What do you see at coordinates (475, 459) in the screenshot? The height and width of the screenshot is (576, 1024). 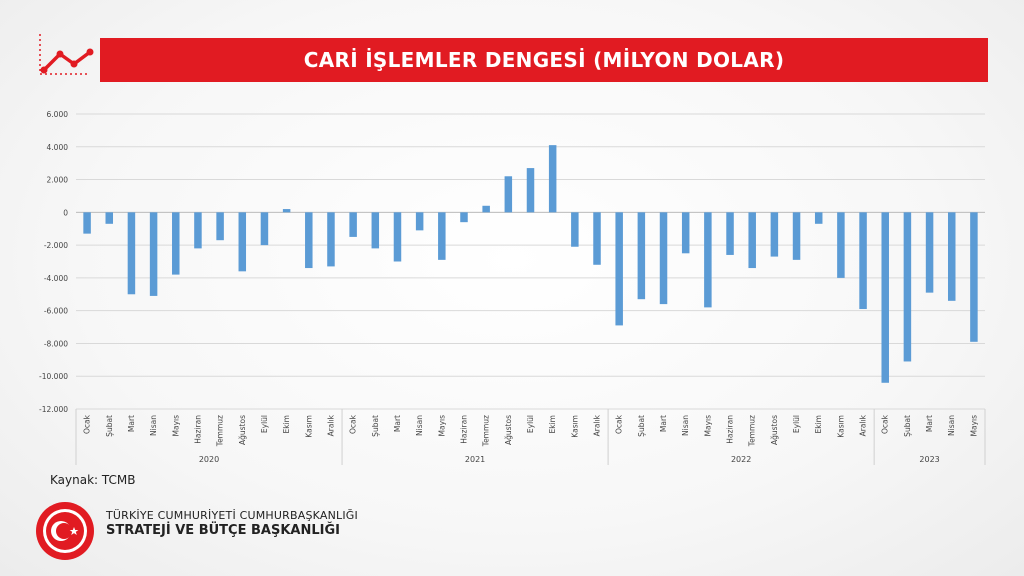 I see `group-label: 2021` at bounding box center [475, 459].